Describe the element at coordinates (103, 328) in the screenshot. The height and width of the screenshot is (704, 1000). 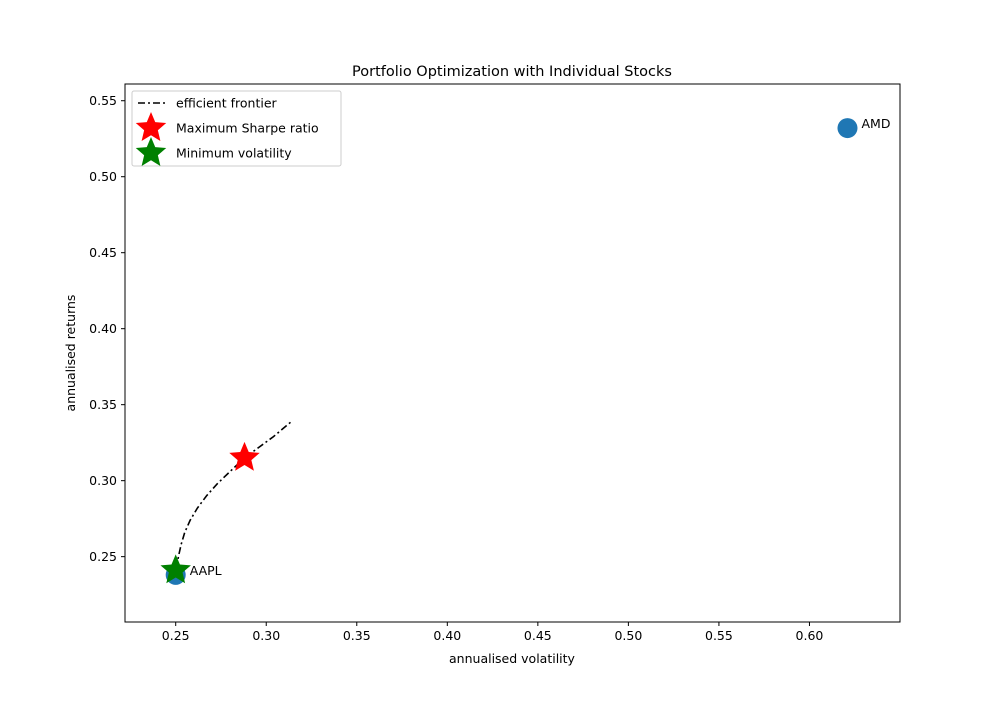
I see `y-tick-label: 0.40` at that location.